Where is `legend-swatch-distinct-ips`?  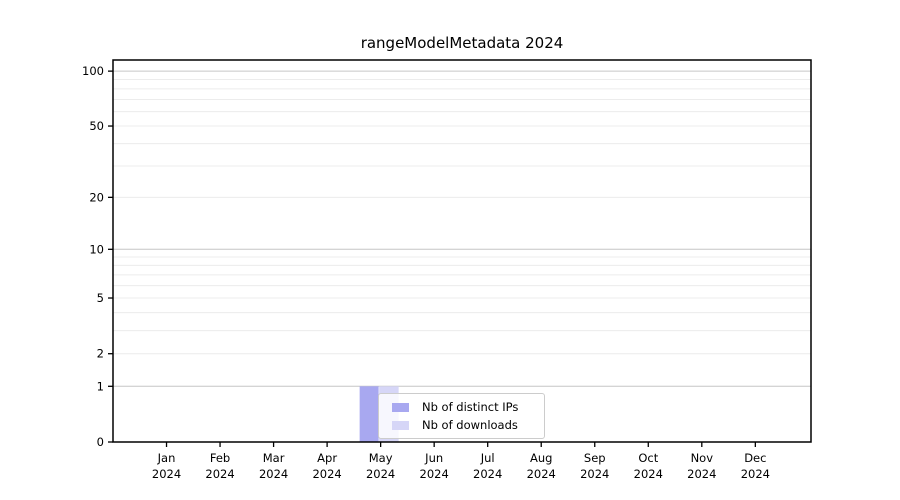 legend-swatch-distinct-ips is located at coordinates (400, 407).